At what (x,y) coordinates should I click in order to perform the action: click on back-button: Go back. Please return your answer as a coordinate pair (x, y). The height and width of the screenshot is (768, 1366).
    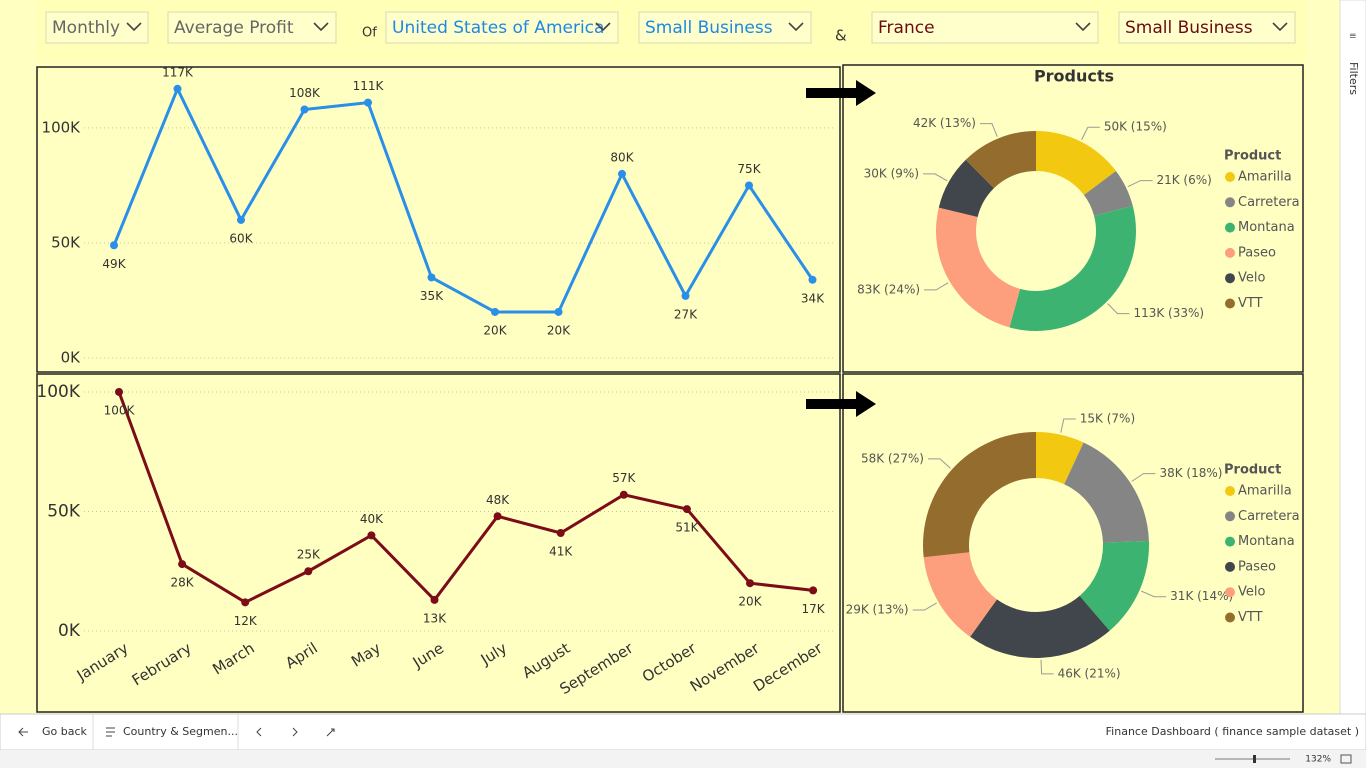
    Looking at the image, I should click on (65, 731).